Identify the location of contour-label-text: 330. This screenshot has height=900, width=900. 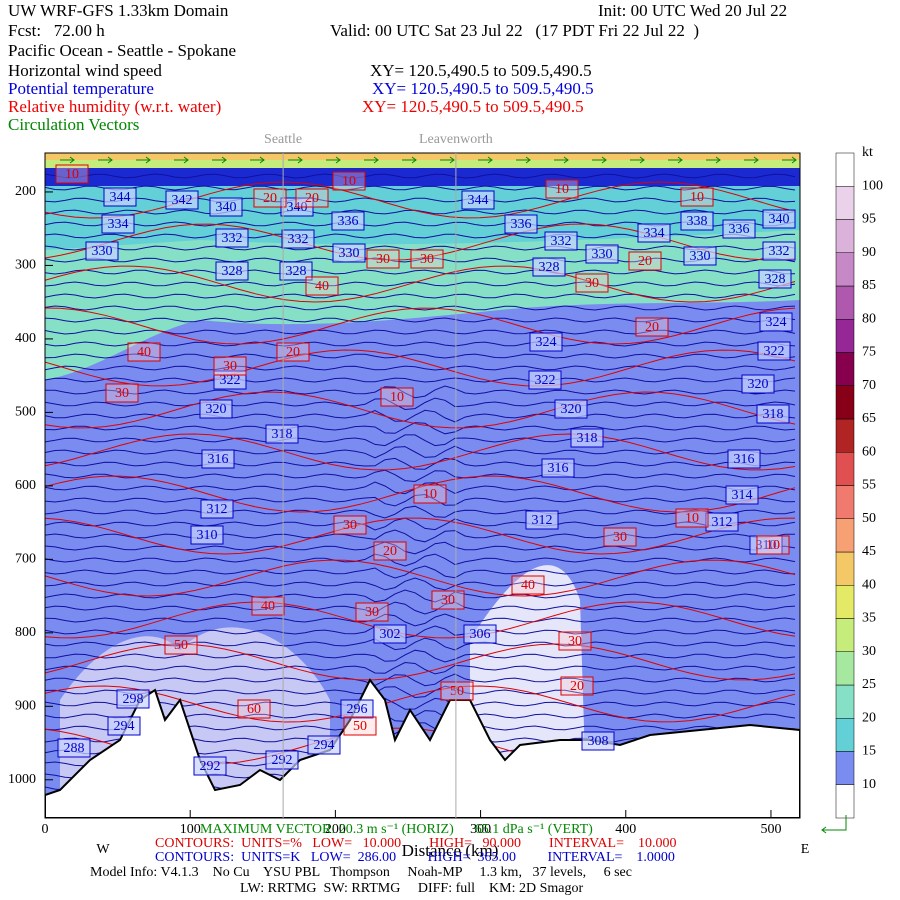
(700, 256).